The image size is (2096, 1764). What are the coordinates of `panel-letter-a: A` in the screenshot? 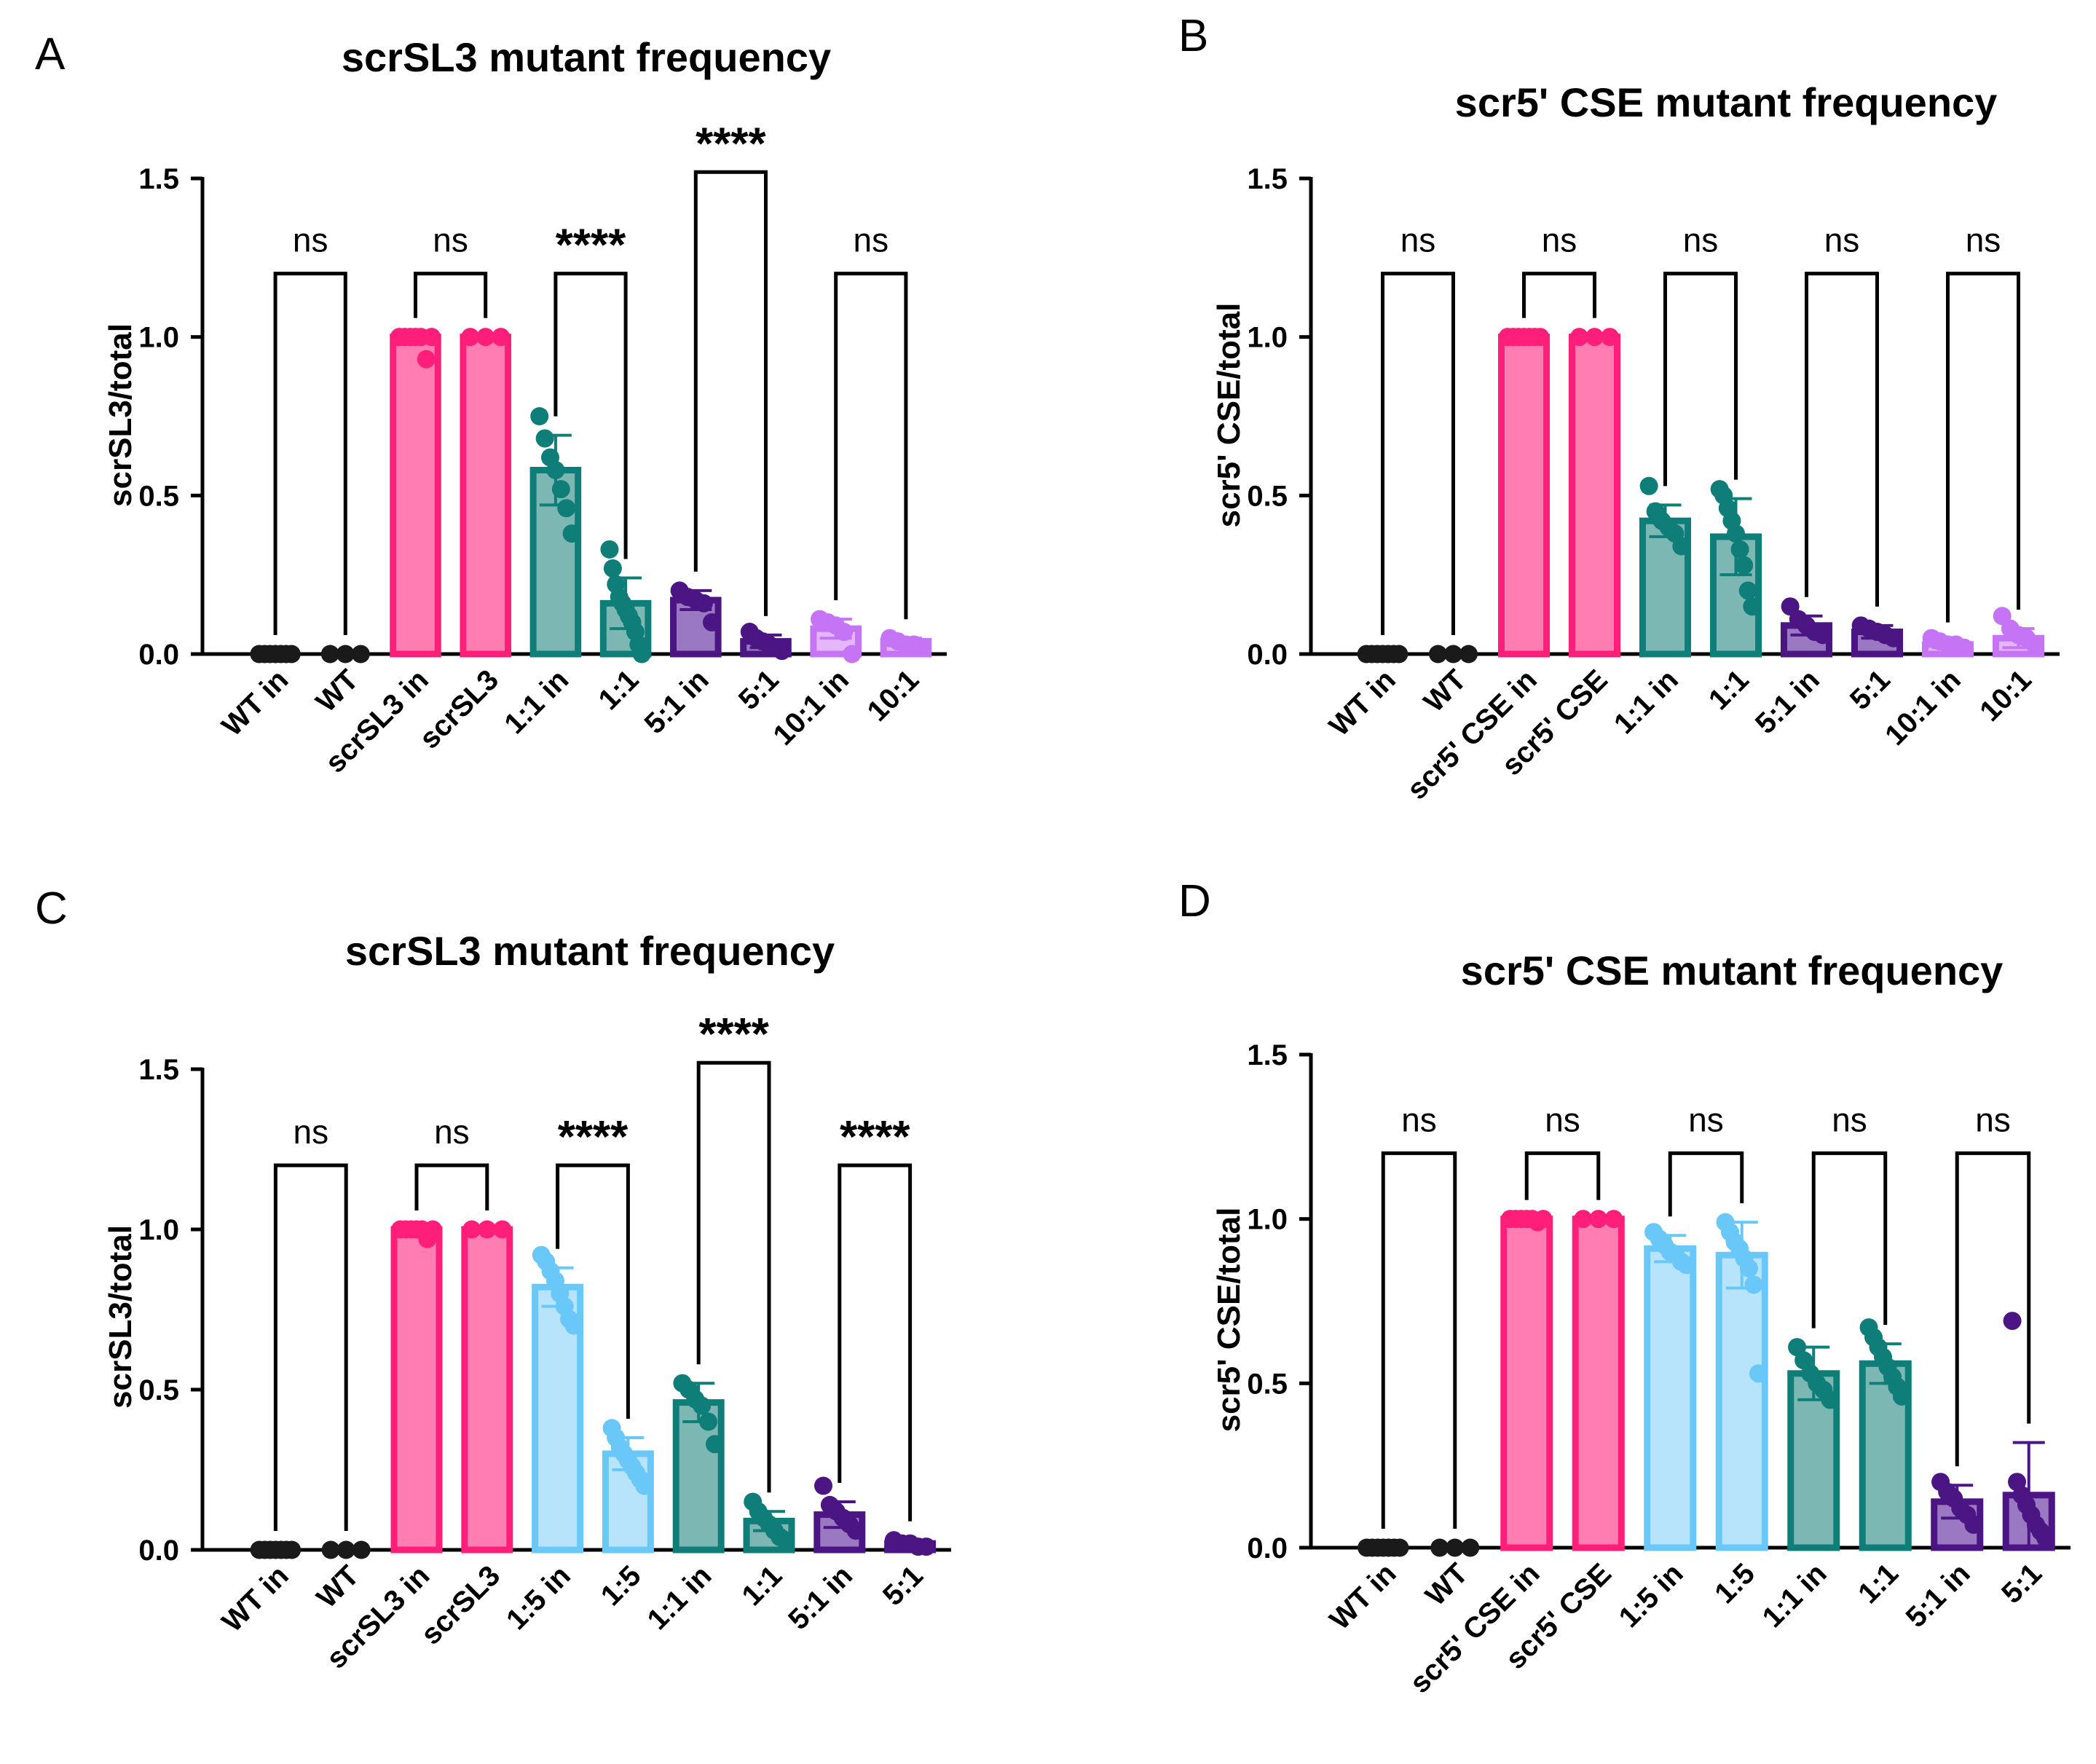 It's located at (50, 54).